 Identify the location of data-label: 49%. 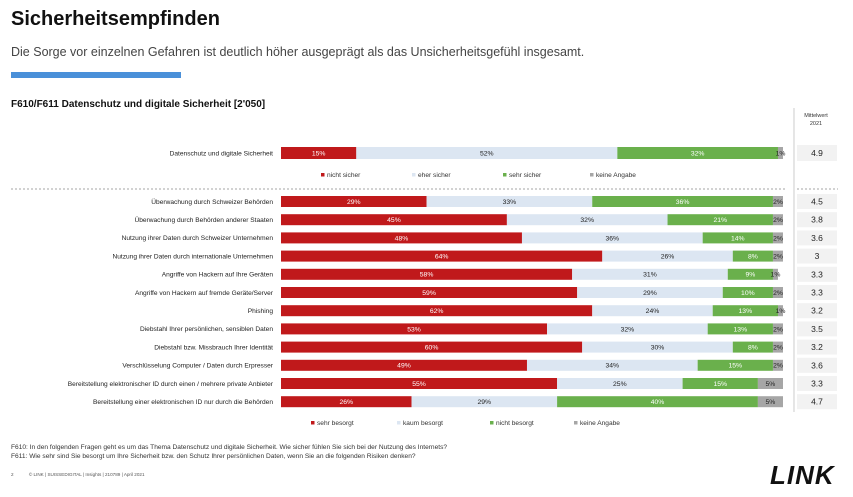
(404, 366).